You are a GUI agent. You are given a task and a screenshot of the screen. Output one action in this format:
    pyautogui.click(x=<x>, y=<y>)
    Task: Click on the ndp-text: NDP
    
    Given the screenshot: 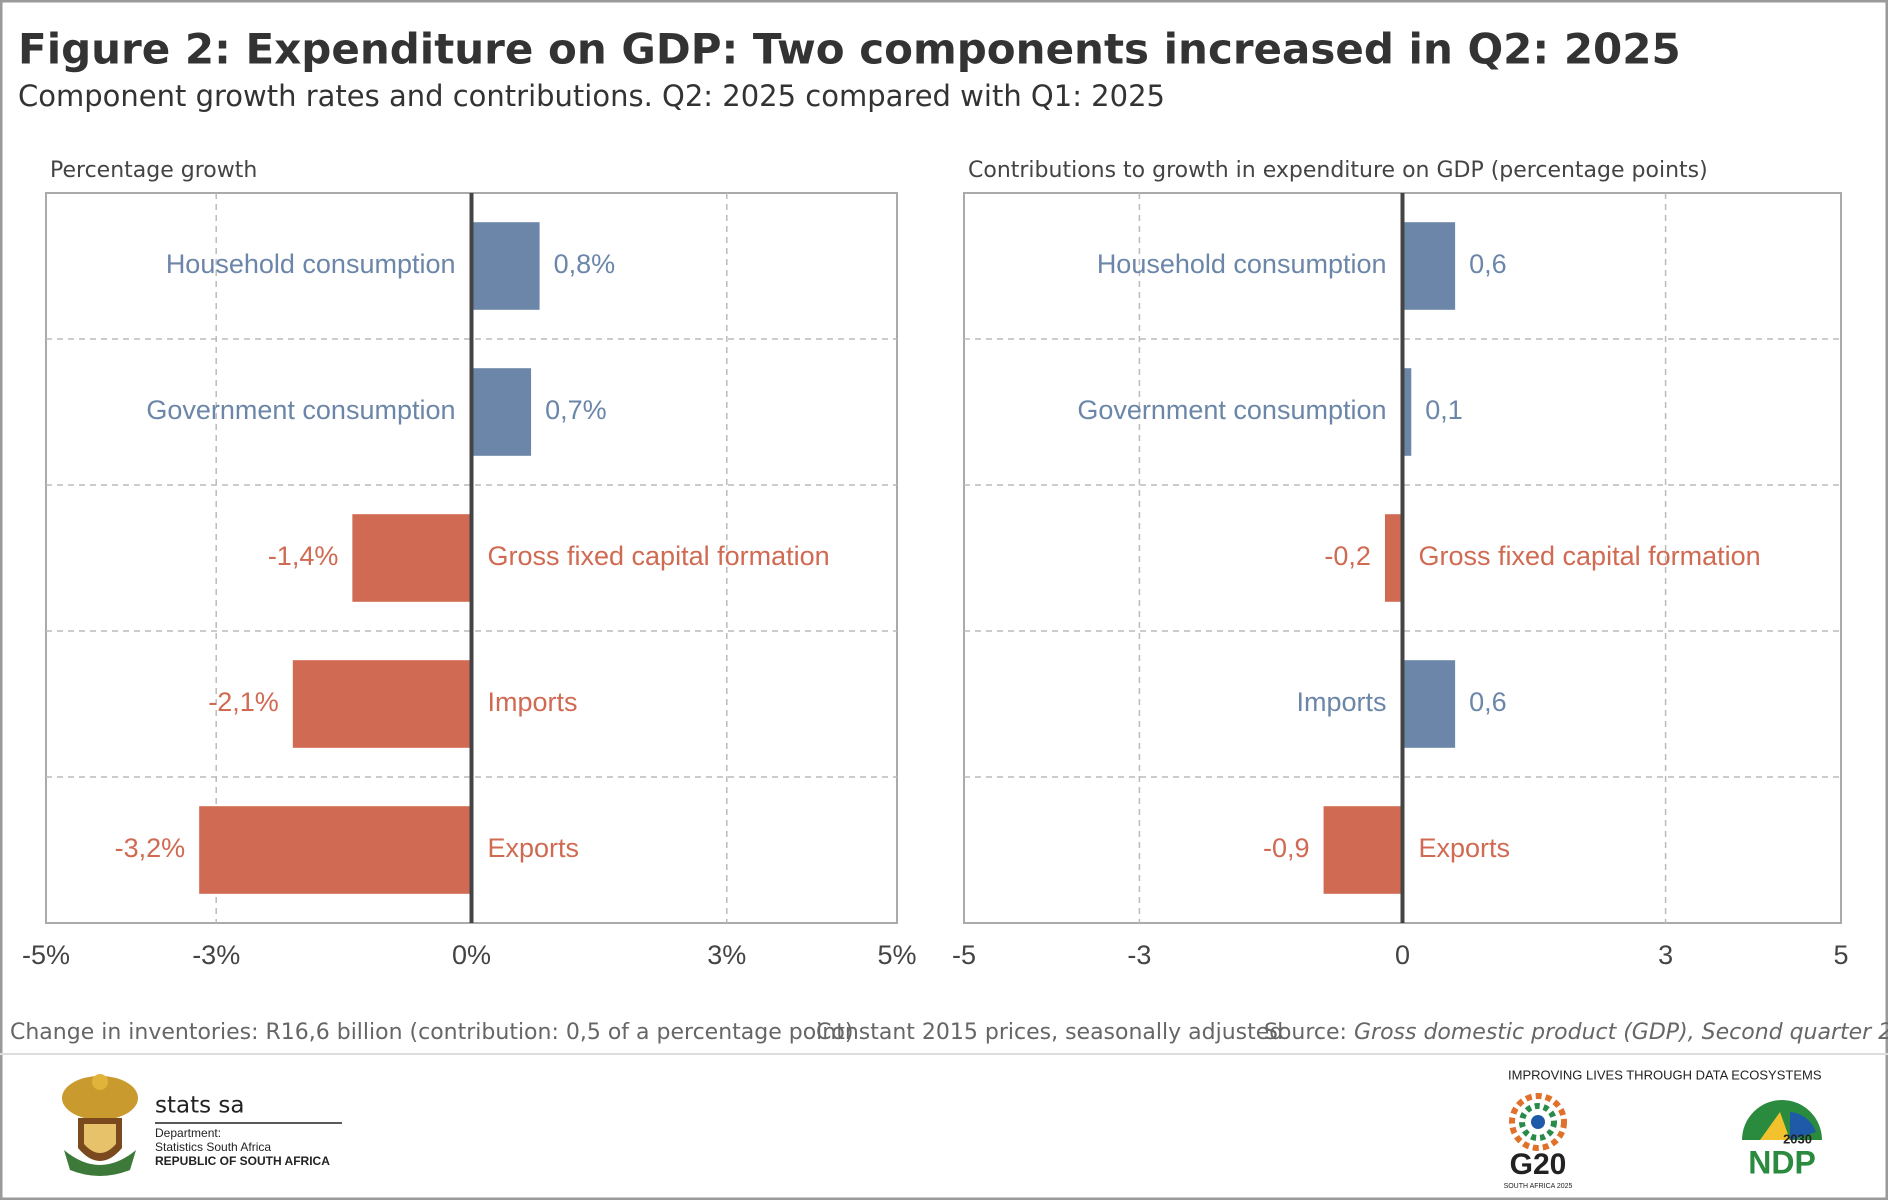 What is the action you would take?
    pyautogui.click(x=1782, y=1162)
    